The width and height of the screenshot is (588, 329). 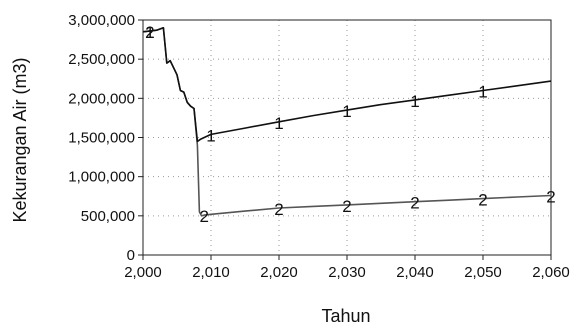 I want to click on y-tick-label: 2,500,000, so click(x=101, y=59).